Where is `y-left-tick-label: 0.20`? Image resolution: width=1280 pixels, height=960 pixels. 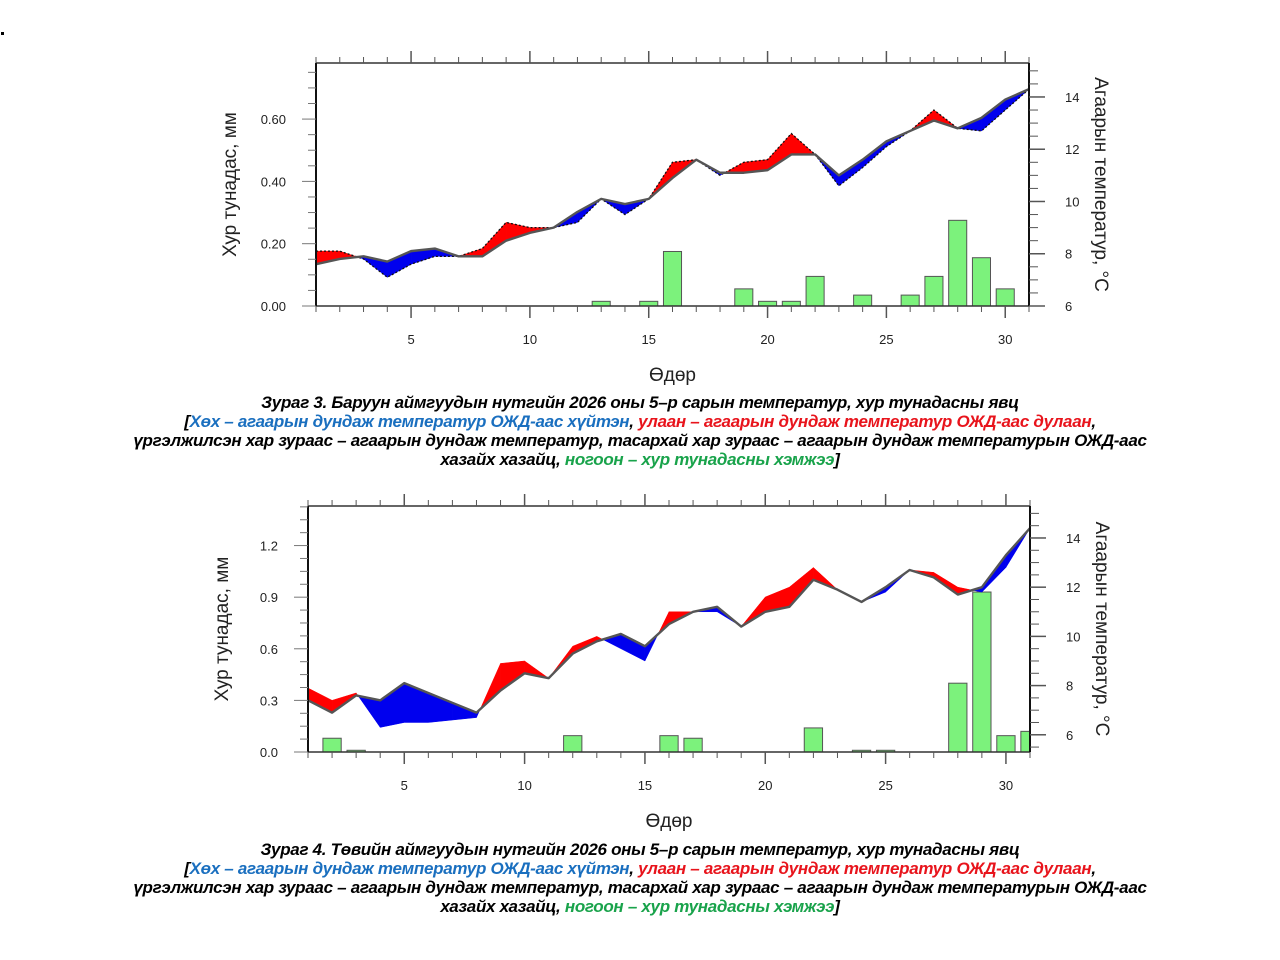
y-left-tick-label: 0.20 is located at coordinates (273, 244).